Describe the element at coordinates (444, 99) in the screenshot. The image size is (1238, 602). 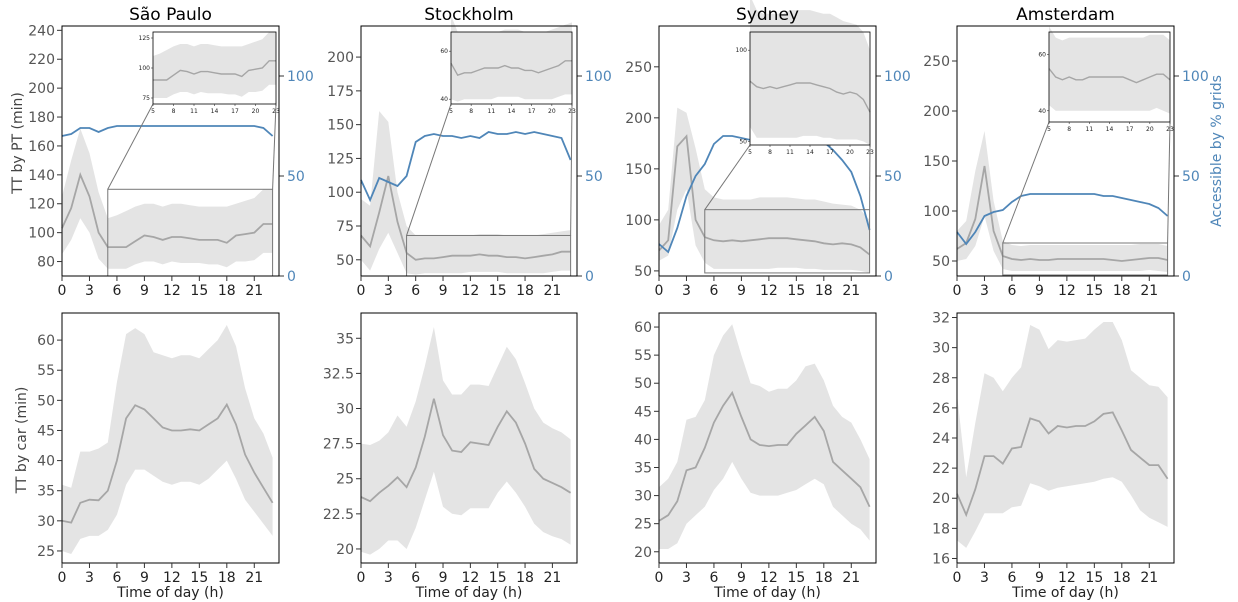
I see `inset-y-tick-label: 40` at that location.